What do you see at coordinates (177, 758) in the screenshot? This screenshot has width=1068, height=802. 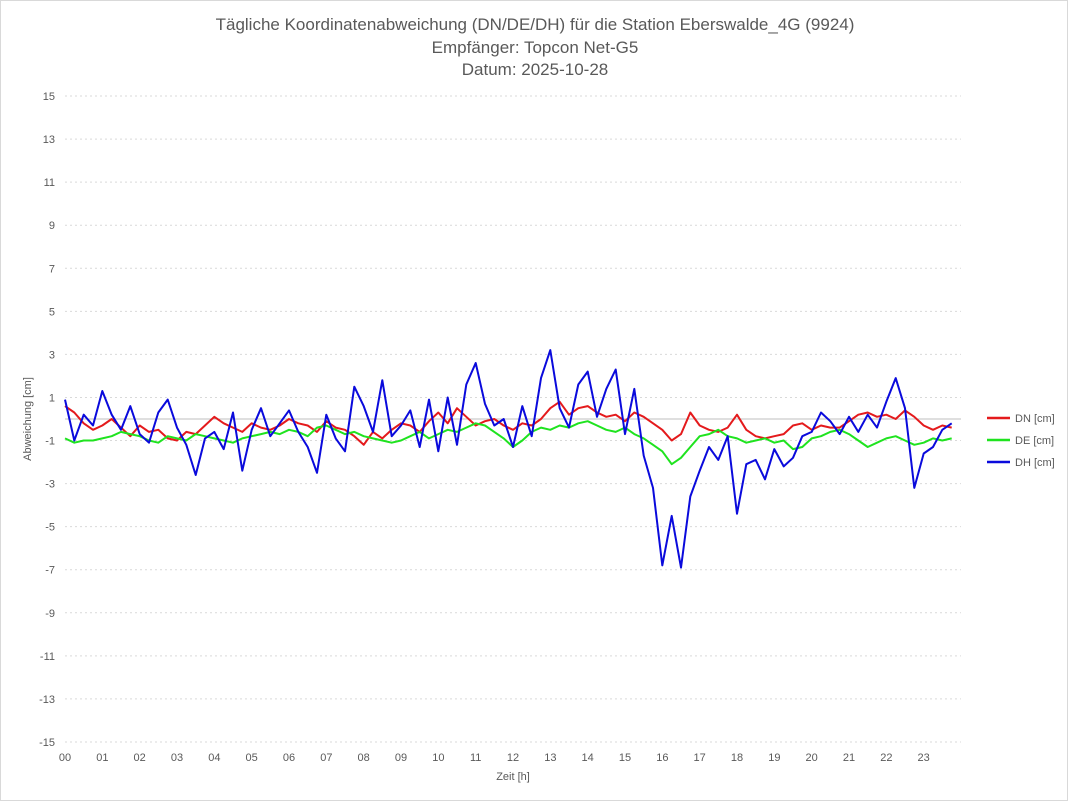 I see `x-tick-label: 03` at bounding box center [177, 758].